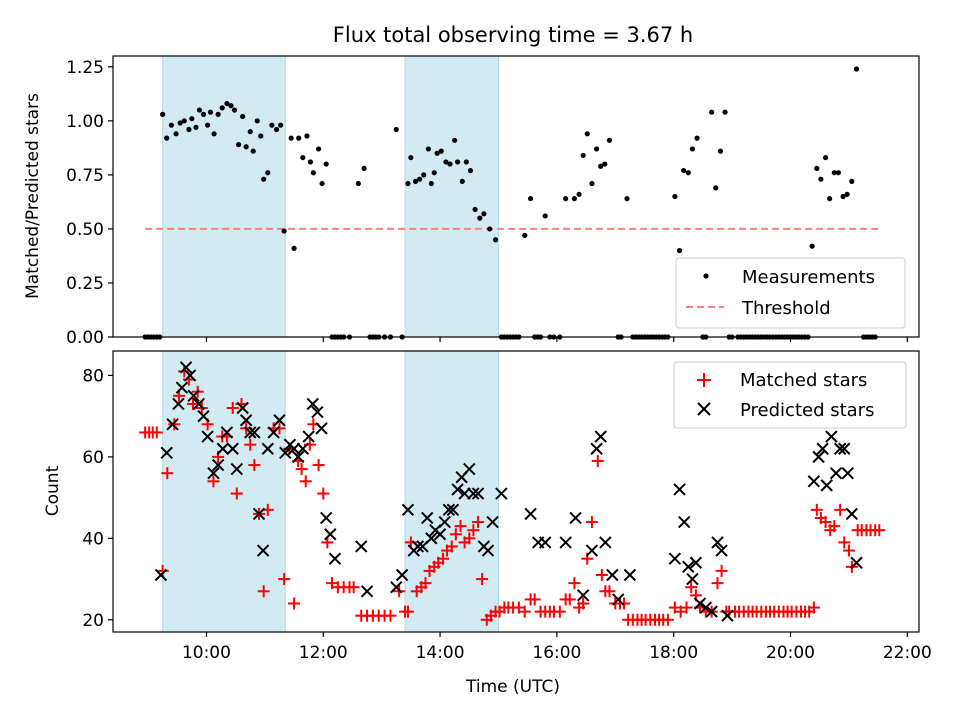 The width and height of the screenshot is (960, 720). What do you see at coordinates (85, 176) in the screenshot?
I see `y-tick-label: 0.75` at bounding box center [85, 176].